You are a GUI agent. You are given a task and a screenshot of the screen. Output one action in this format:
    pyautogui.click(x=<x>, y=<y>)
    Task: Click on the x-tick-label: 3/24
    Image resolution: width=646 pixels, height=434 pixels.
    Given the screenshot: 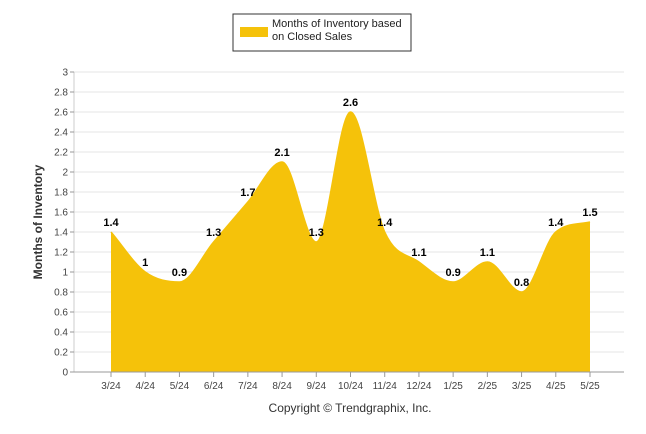 What is the action you would take?
    pyautogui.click(x=111, y=386)
    